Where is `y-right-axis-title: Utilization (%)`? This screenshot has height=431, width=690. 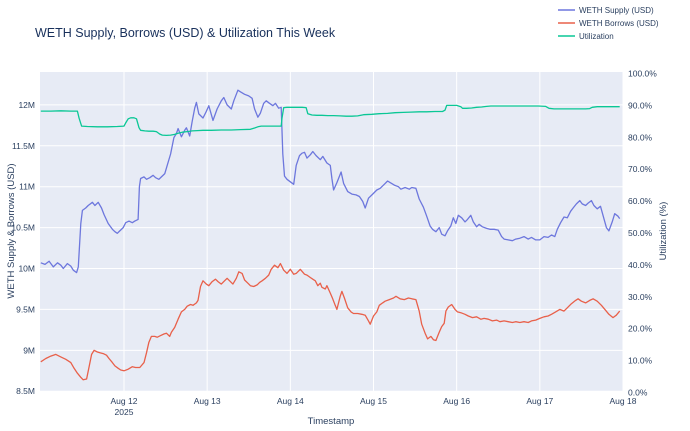
y-right-axis-title: Utilization (%) is located at coordinates (663, 231).